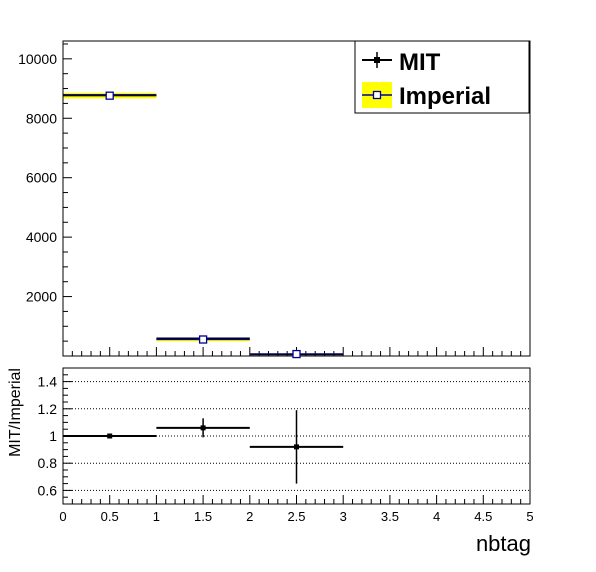  Describe the element at coordinates (62, 516) in the screenshot. I see `ratio-x-tick-label: 0` at that location.